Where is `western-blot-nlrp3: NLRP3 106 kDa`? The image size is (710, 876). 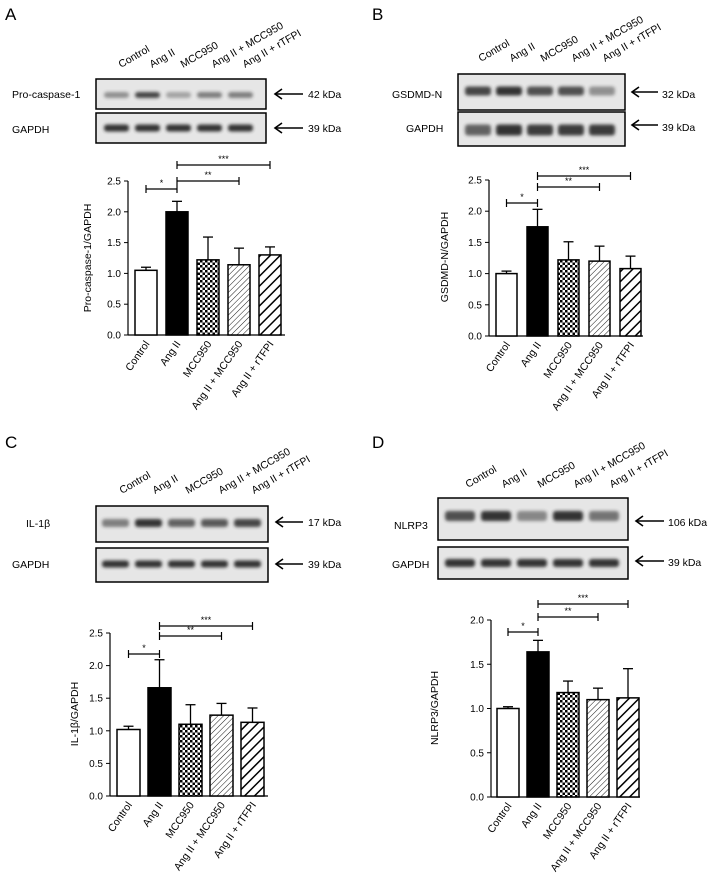 western-blot-nlrp3: NLRP3 106 kDa is located at coordinates (550, 519).